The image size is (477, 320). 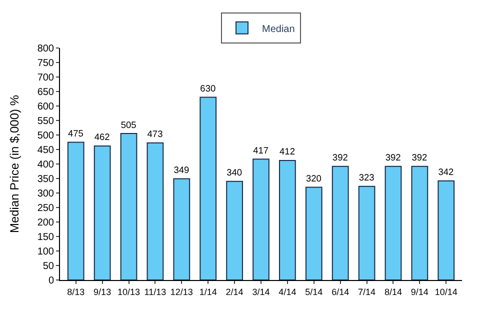 What do you see at coordinates (446, 172) in the screenshot?
I see `data-label: 342` at bounding box center [446, 172].